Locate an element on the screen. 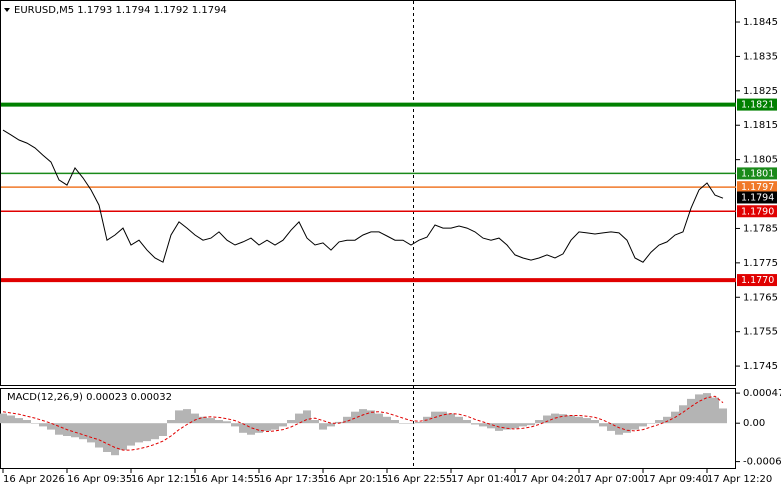  y-tick-label: 1.1835 is located at coordinates (760, 56).